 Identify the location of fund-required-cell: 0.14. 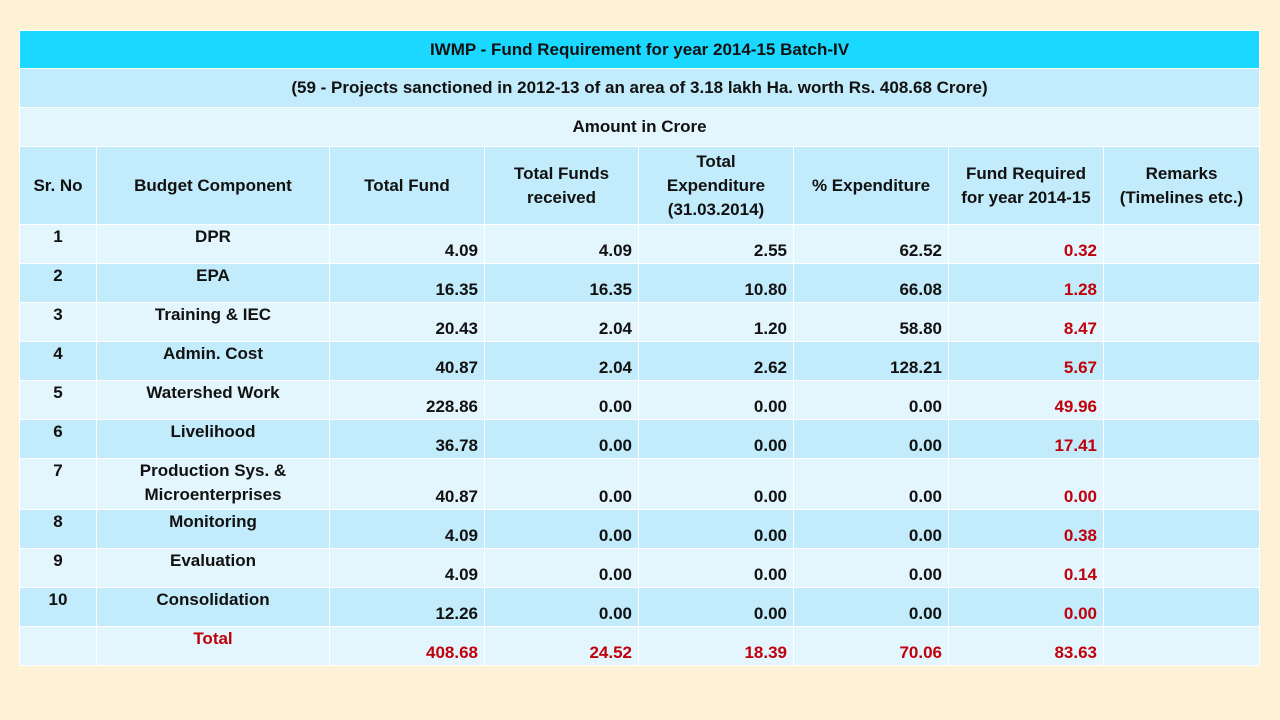
(1026, 568).